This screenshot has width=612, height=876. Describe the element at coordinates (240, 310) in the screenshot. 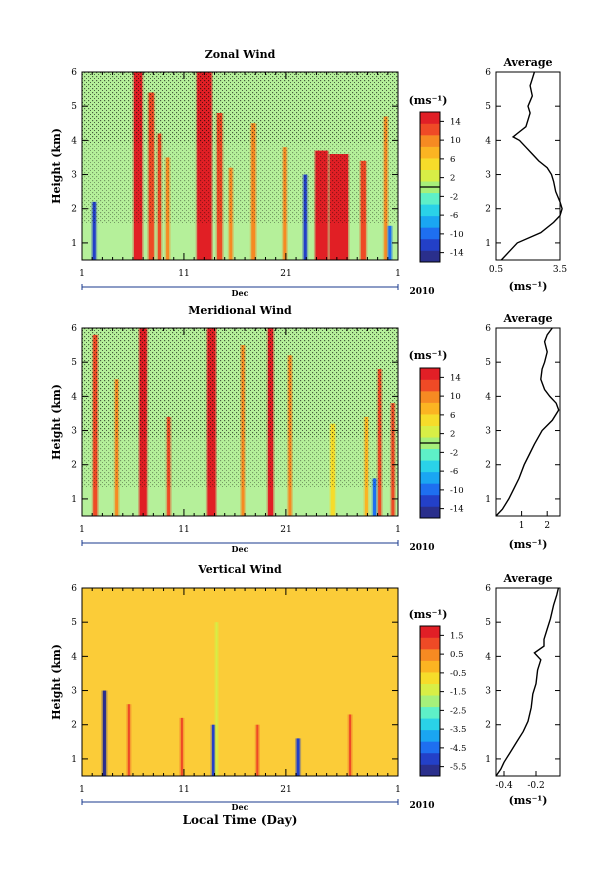

I see `panel-title: Meridional Wind` at that location.